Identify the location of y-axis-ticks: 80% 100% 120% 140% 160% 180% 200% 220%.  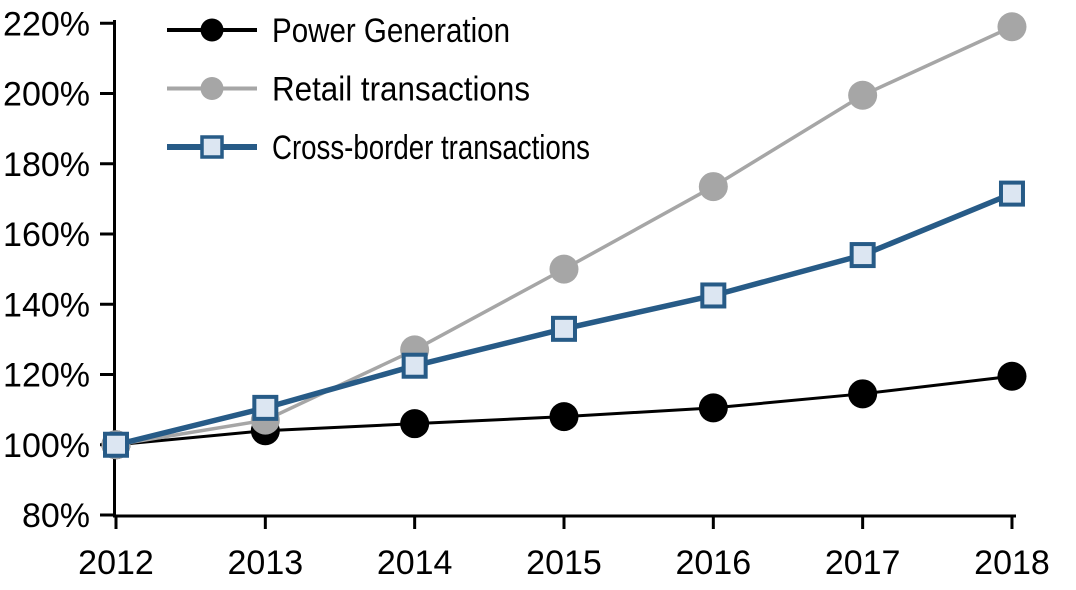
(59, 270).